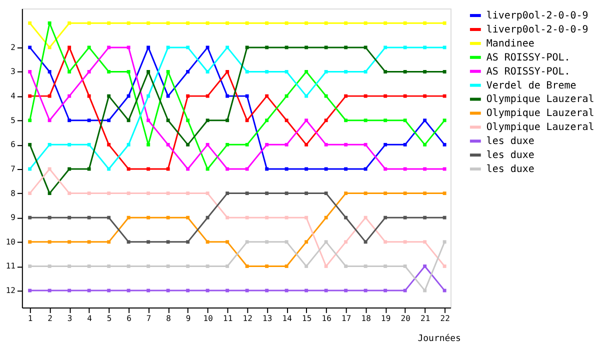 The image size is (600, 350). Describe the element at coordinates (69, 319) in the screenshot. I see `x-tick-label: 3` at that location.